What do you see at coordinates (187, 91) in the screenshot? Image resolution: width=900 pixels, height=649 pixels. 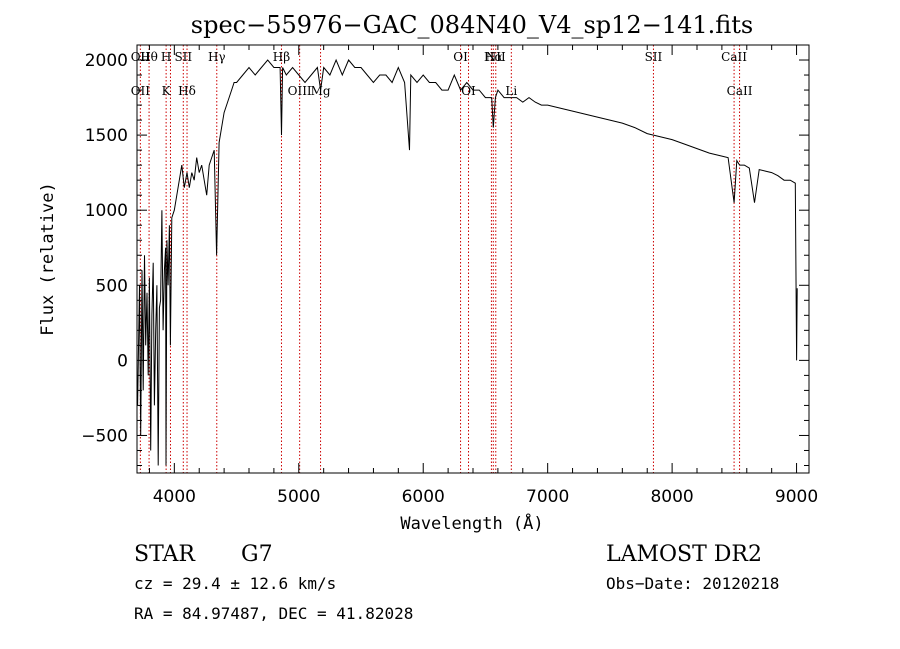 I see `line-label-bottom: Hδ` at bounding box center [187, 91].